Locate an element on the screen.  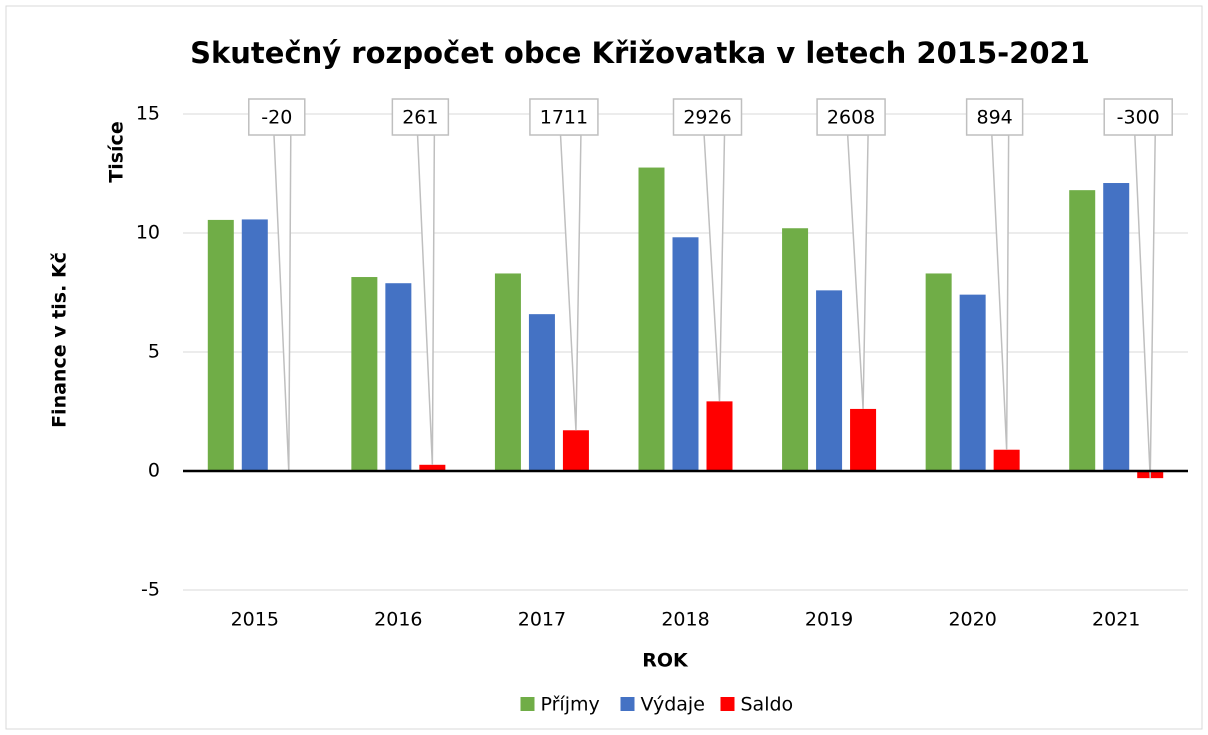
x-tick-label: 2018 is located at coordinates (685, 620).